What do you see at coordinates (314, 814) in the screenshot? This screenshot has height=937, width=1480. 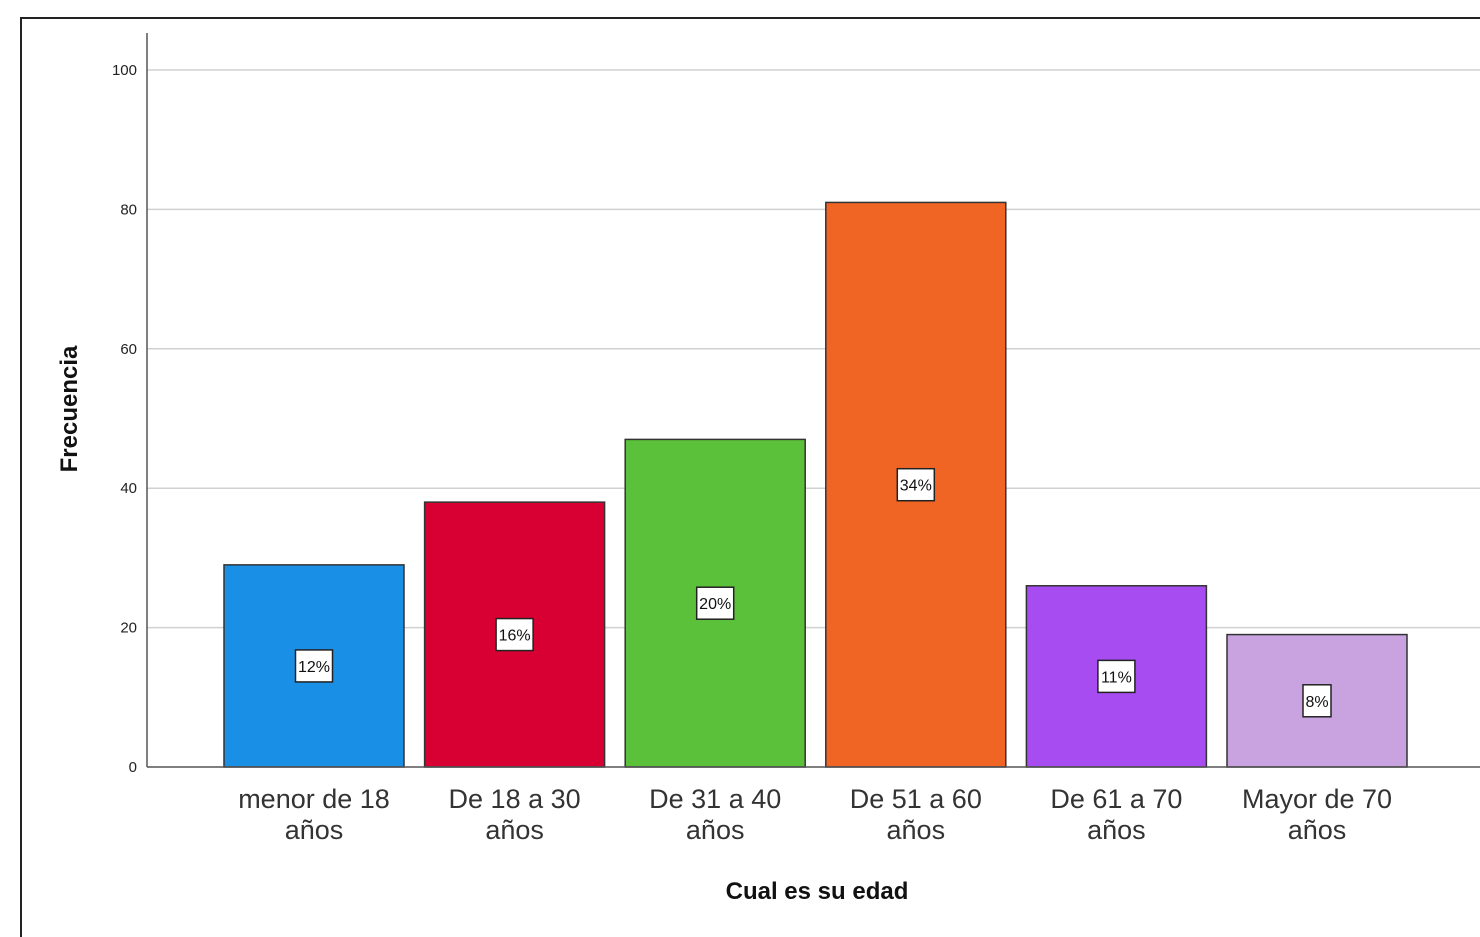 I see `x-tick-label: menor de 18 años` at bounding box center [314, 814].